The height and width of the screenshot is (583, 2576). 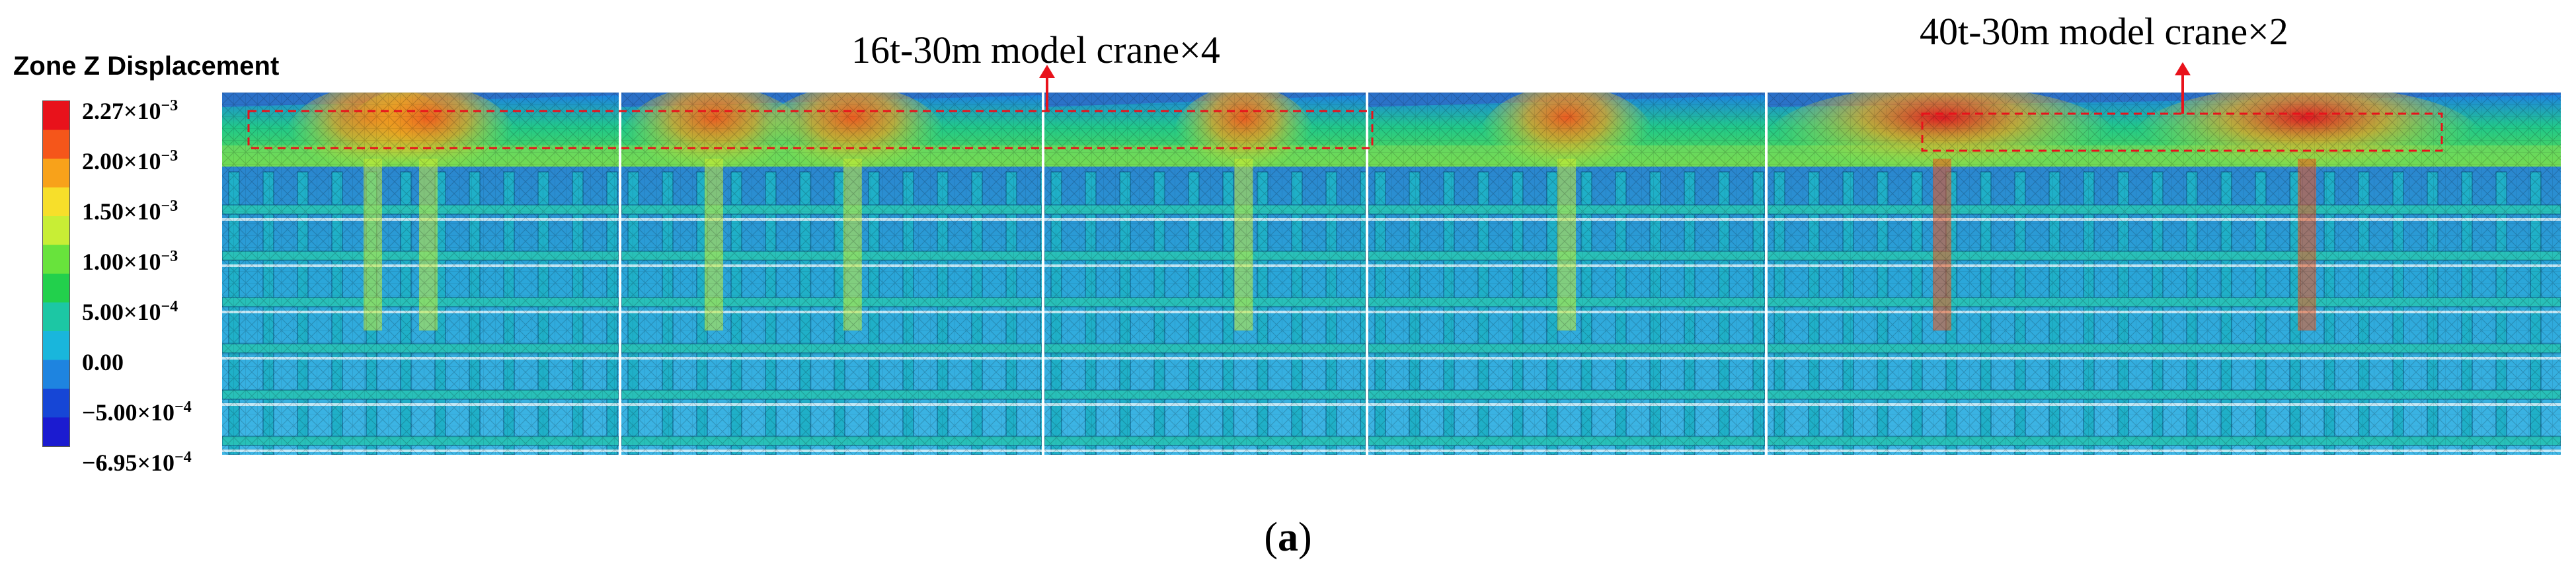 I want to click on callout-40t-crane: 40t-30m model crane×2, so click(x=2104, y=31).